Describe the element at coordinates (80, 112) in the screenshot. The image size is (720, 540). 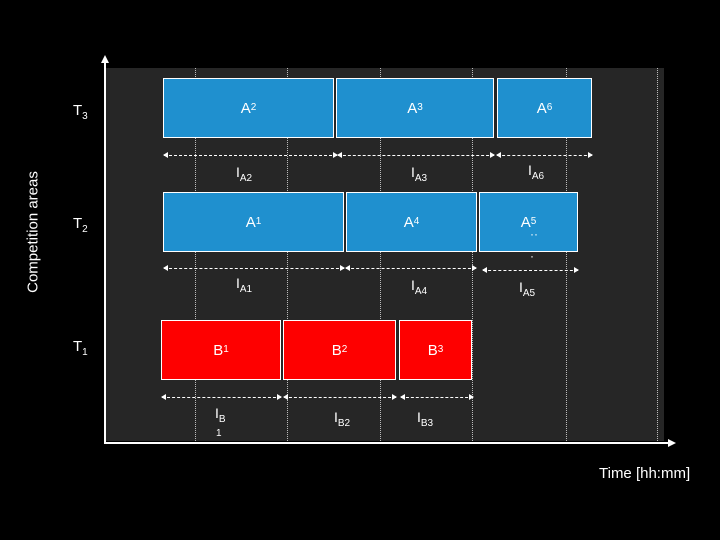
I see `row-label-t3: T3` at that location.